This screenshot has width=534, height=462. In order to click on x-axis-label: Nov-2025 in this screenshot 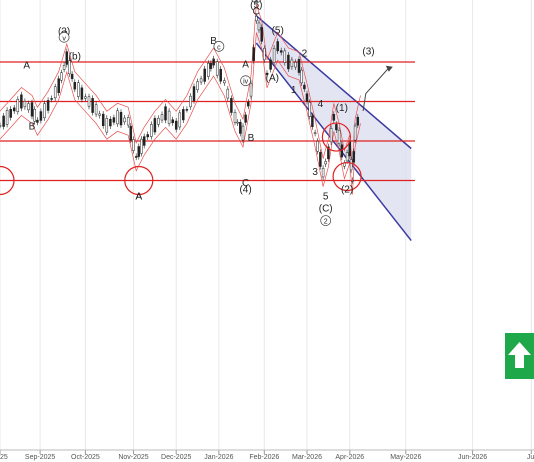, I will do `click(133, 457)`.